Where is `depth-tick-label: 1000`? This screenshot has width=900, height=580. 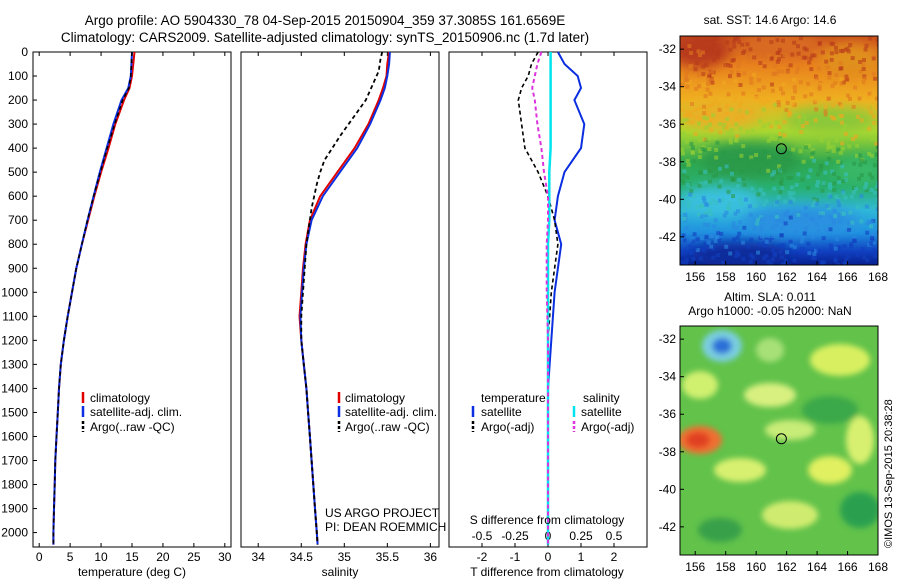 depth-tick-label: 1000 is located at coordinates (14, 292).